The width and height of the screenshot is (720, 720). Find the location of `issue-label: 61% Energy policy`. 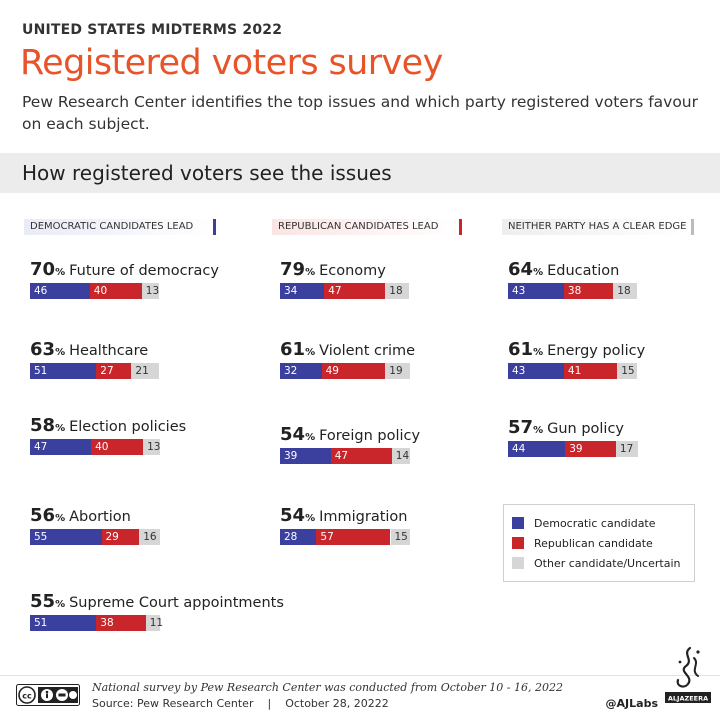

issue-label: 61% Energy policy is located at coordinates (614, 350).